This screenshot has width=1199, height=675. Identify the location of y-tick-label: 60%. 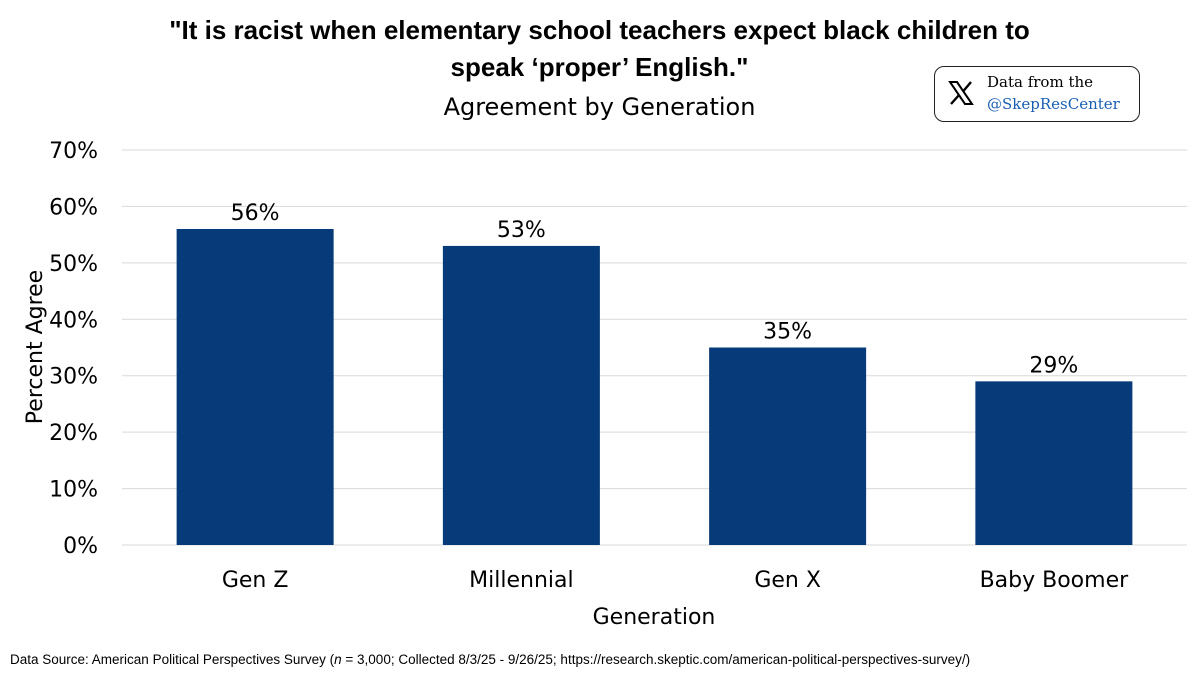
(73, 207).